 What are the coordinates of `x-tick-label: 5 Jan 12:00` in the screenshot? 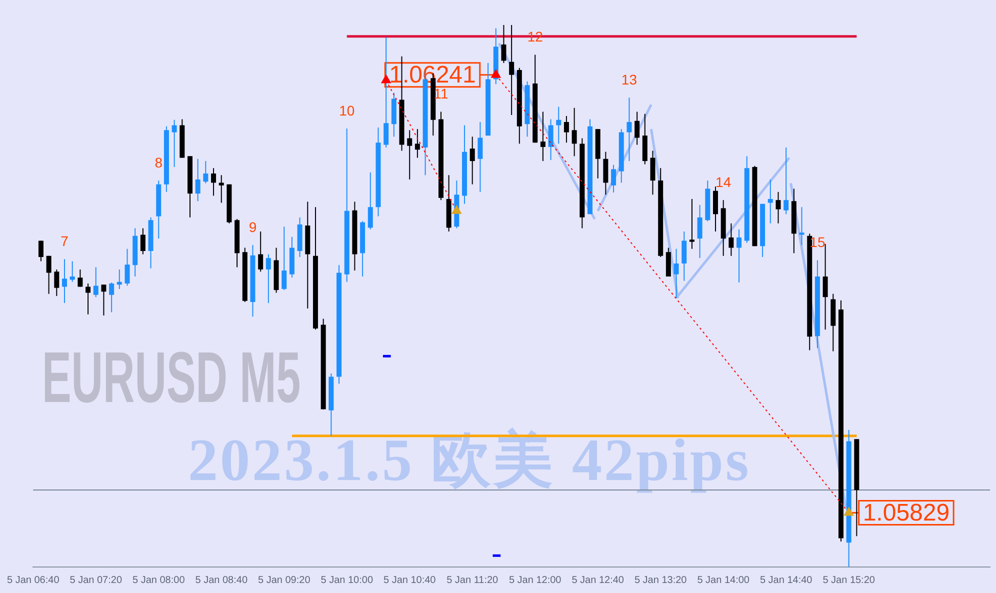 It's located at (535, 580).